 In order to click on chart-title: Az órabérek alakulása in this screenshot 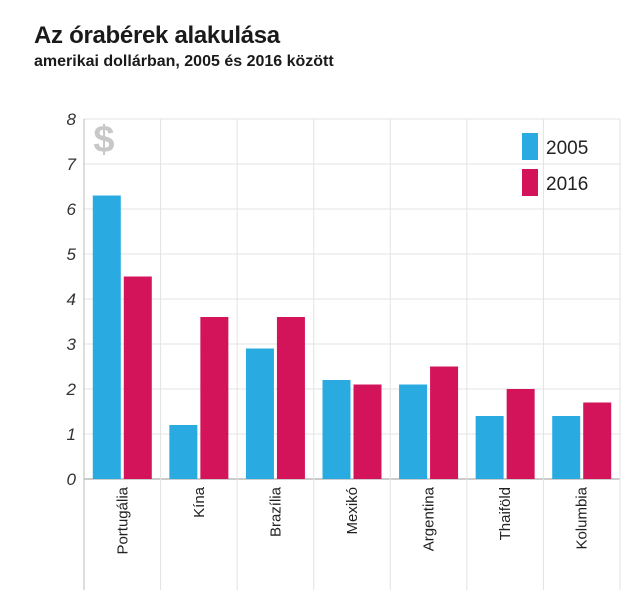, I will do `click(157, 35)`.